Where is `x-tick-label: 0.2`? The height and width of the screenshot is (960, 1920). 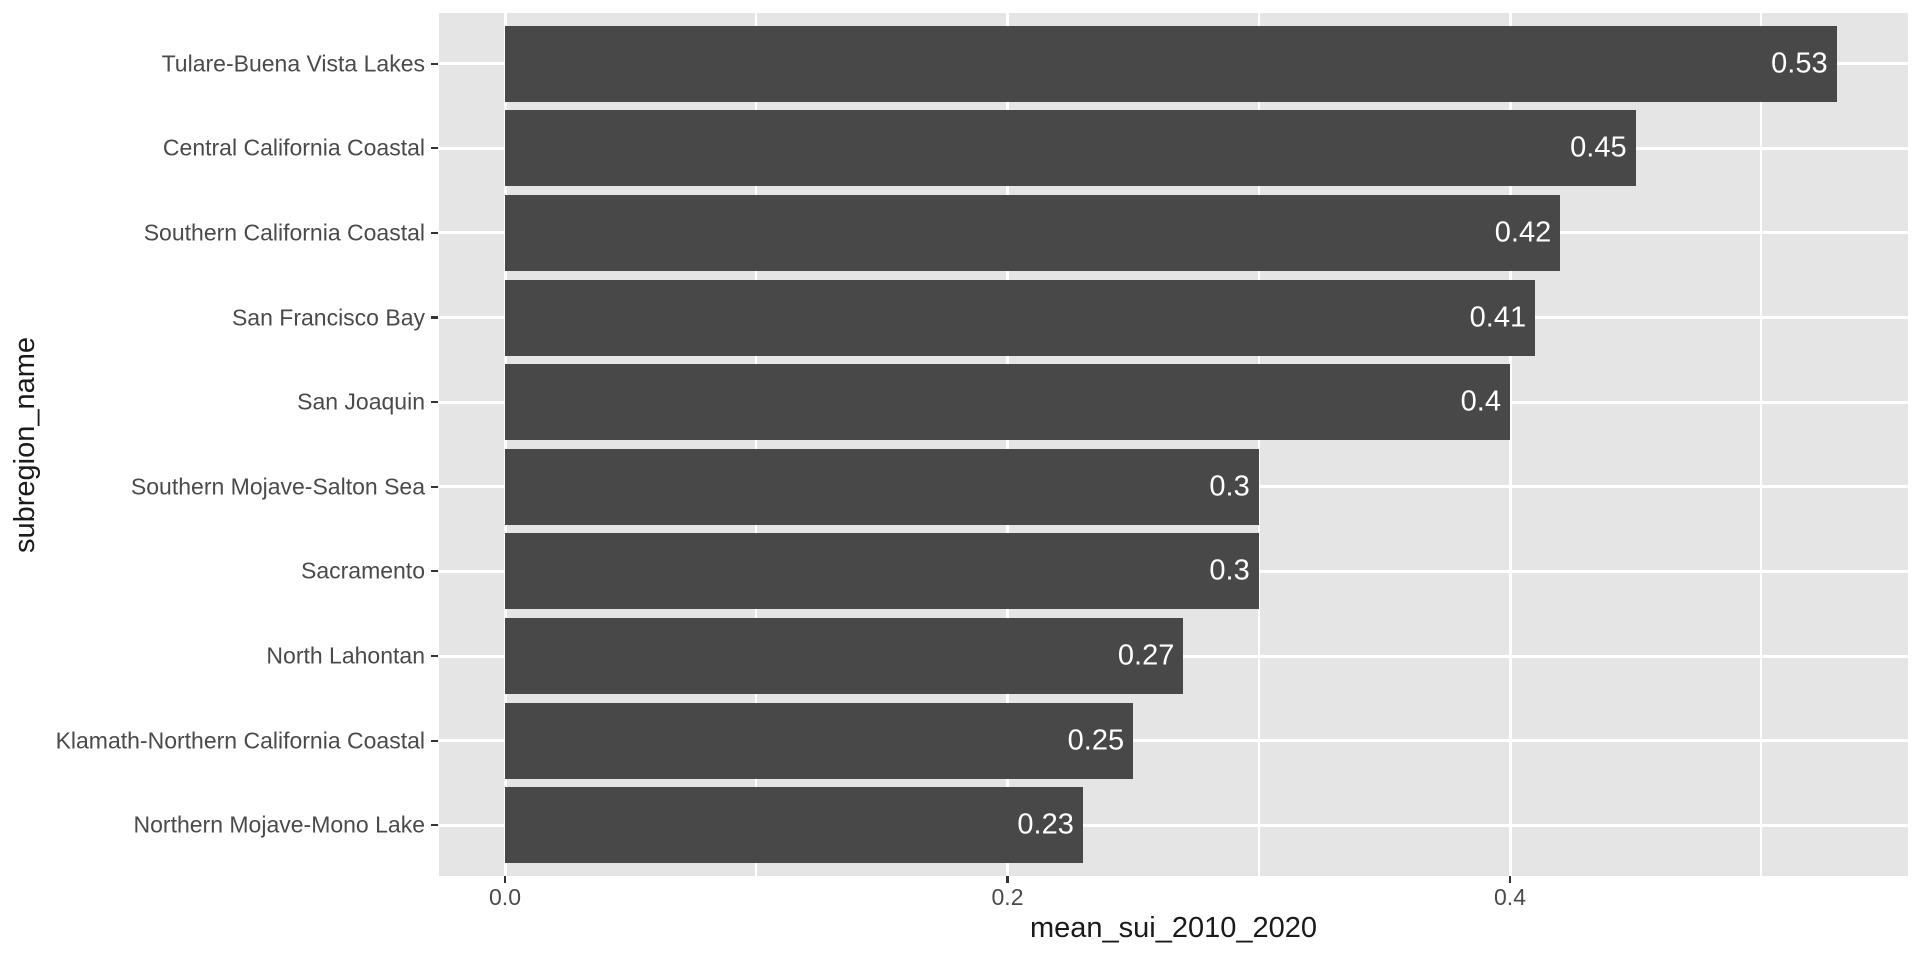
x-tick-label: 0.2 is located at coordinates (1007, 897).